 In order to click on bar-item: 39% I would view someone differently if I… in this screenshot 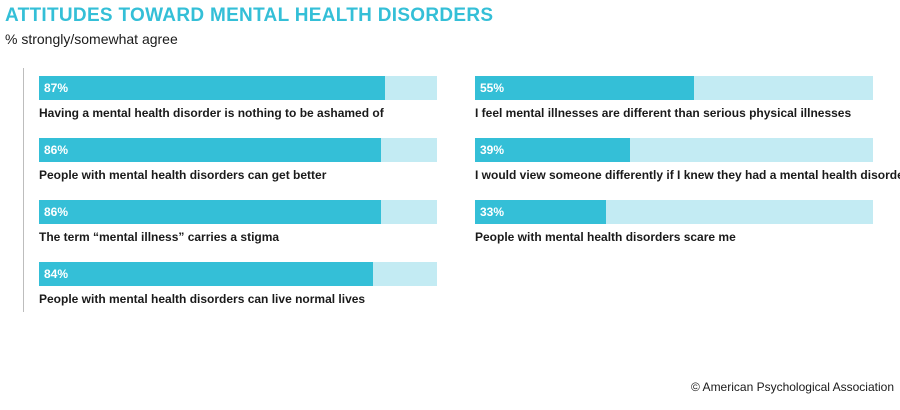, I will do `click(687, 162)`.